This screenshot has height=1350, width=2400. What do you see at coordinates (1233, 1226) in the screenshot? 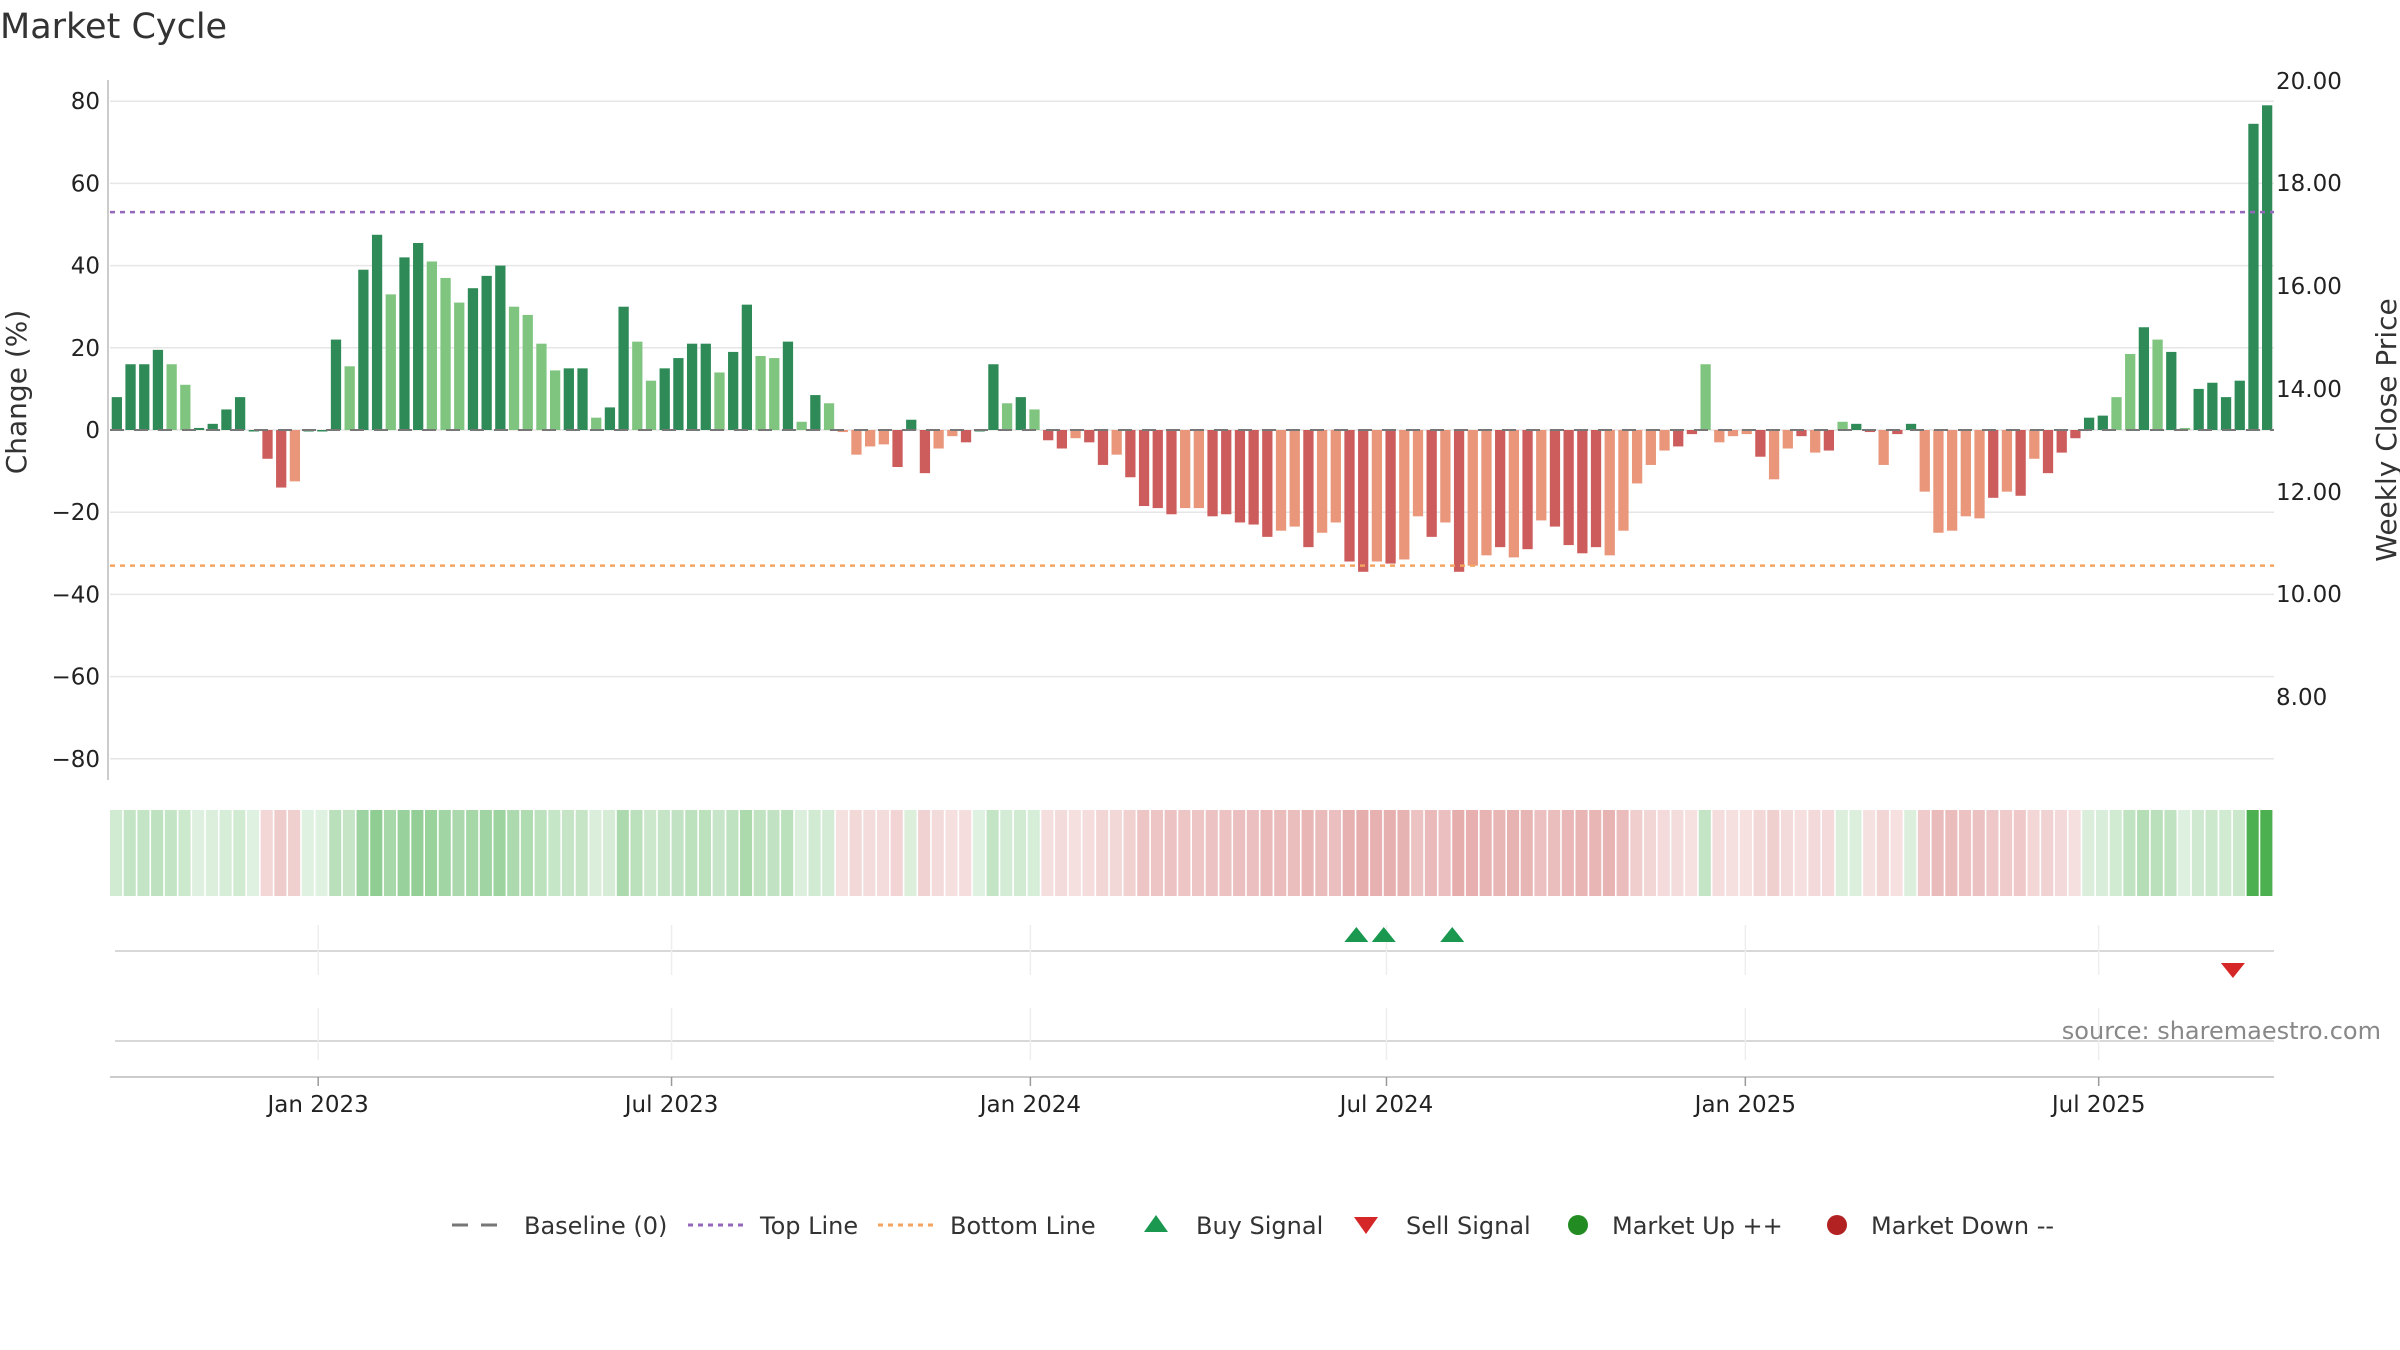
I see `legend-item: Buy Signal` at bounding box center [1233, 1226].